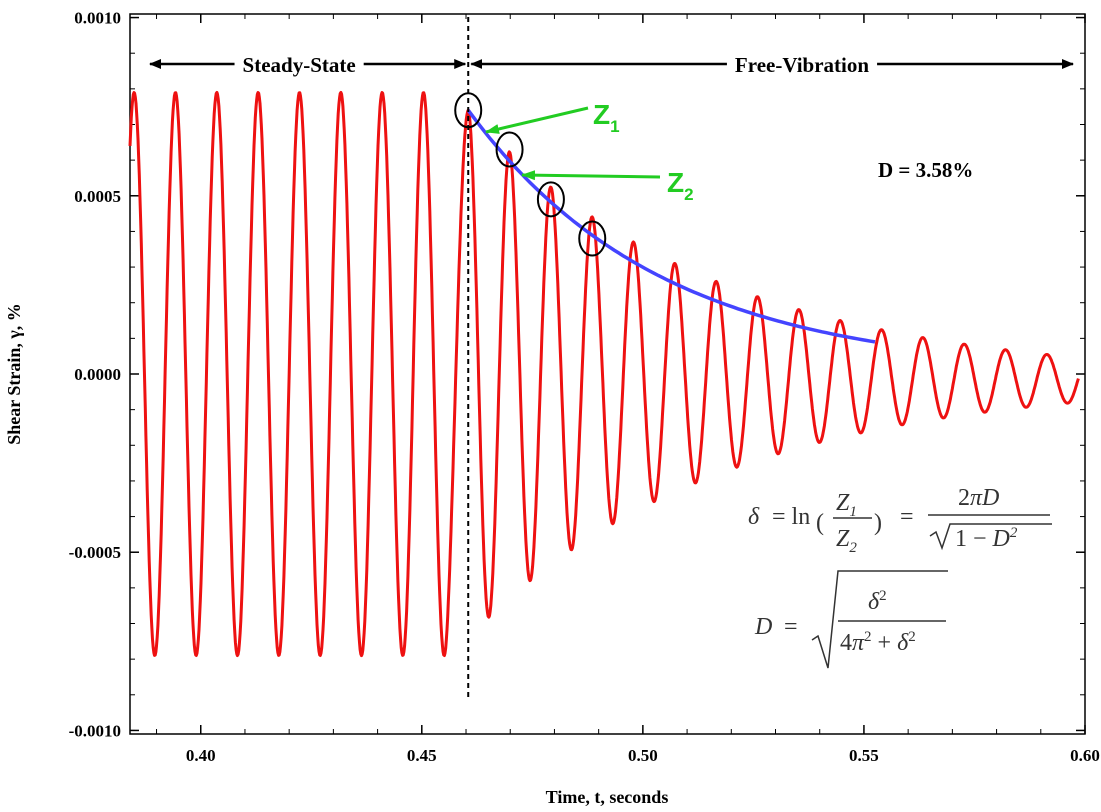 Image resolution: width=1101 pixels, height=812 pixels. Describe the element at coordinates (95, 552) in the screenshot. I see `y-tick-label: -0.0005` at that location.